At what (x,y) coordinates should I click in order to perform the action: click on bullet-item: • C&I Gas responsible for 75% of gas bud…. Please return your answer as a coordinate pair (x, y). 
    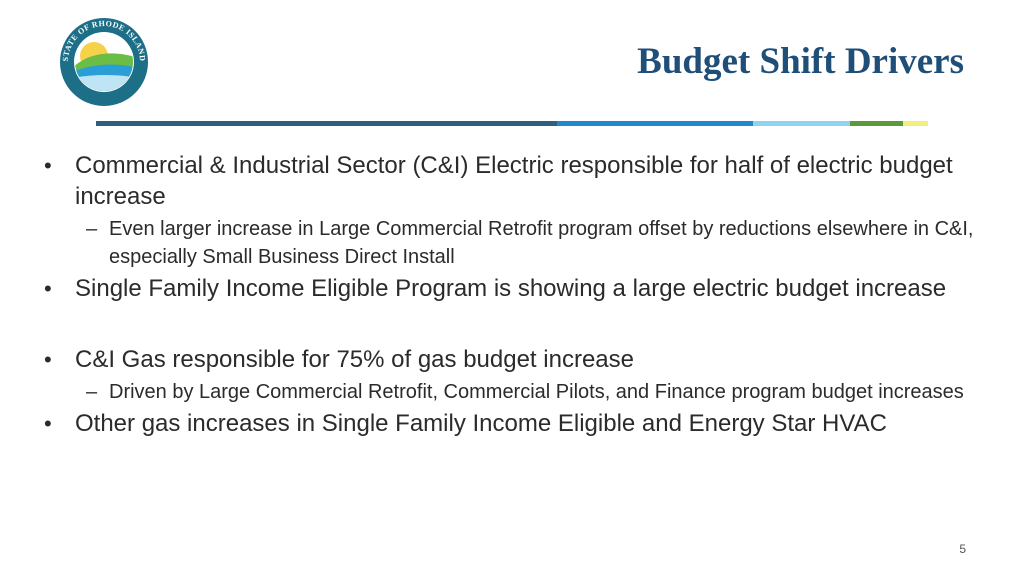
    Looking at the image, I should click on (519, 359).